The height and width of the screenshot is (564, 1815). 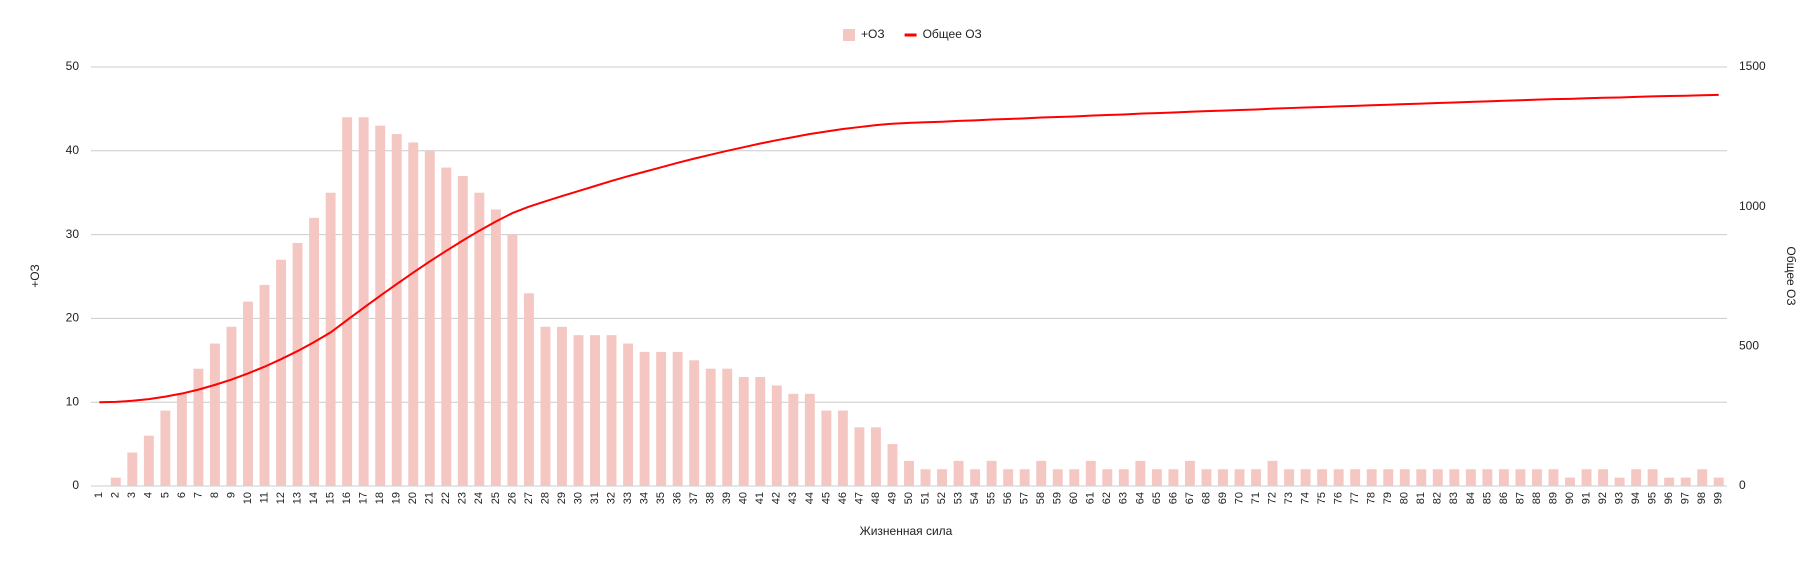 I want to click on x-tick-label: 7, so click(x=198, y=495).